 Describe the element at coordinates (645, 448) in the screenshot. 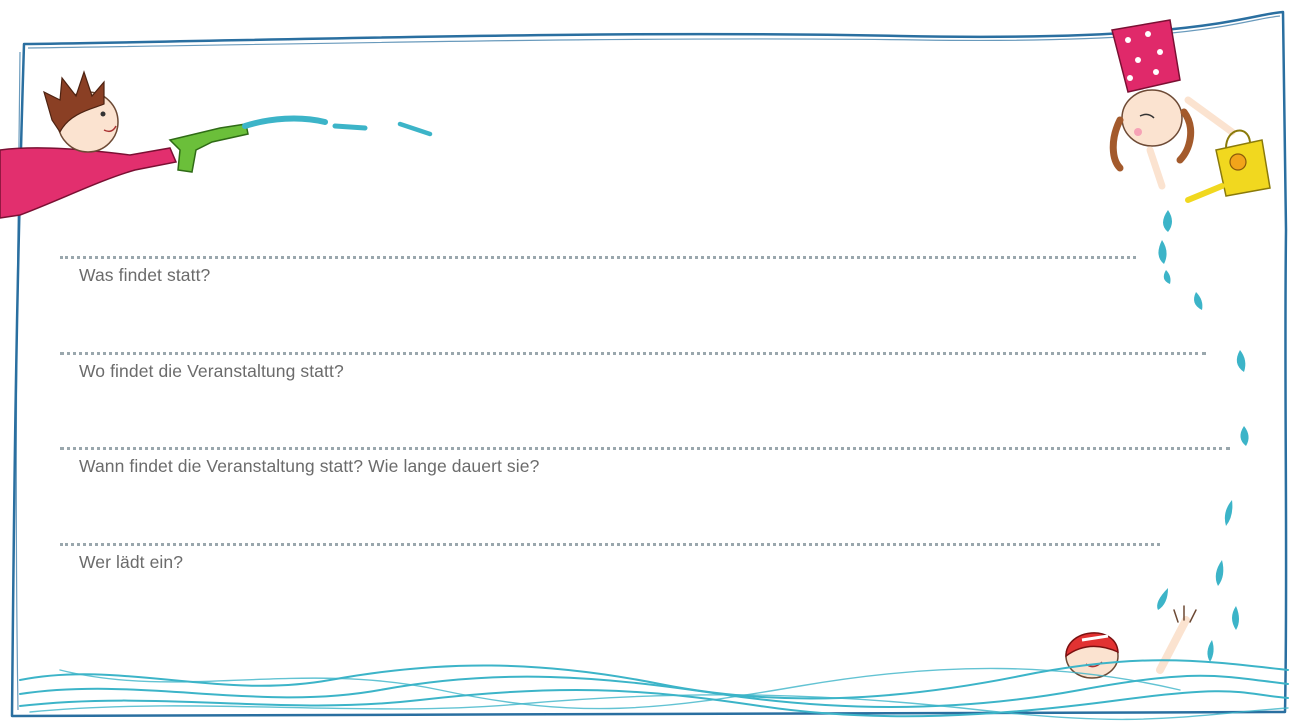

I see `answer-line-when` at that location.